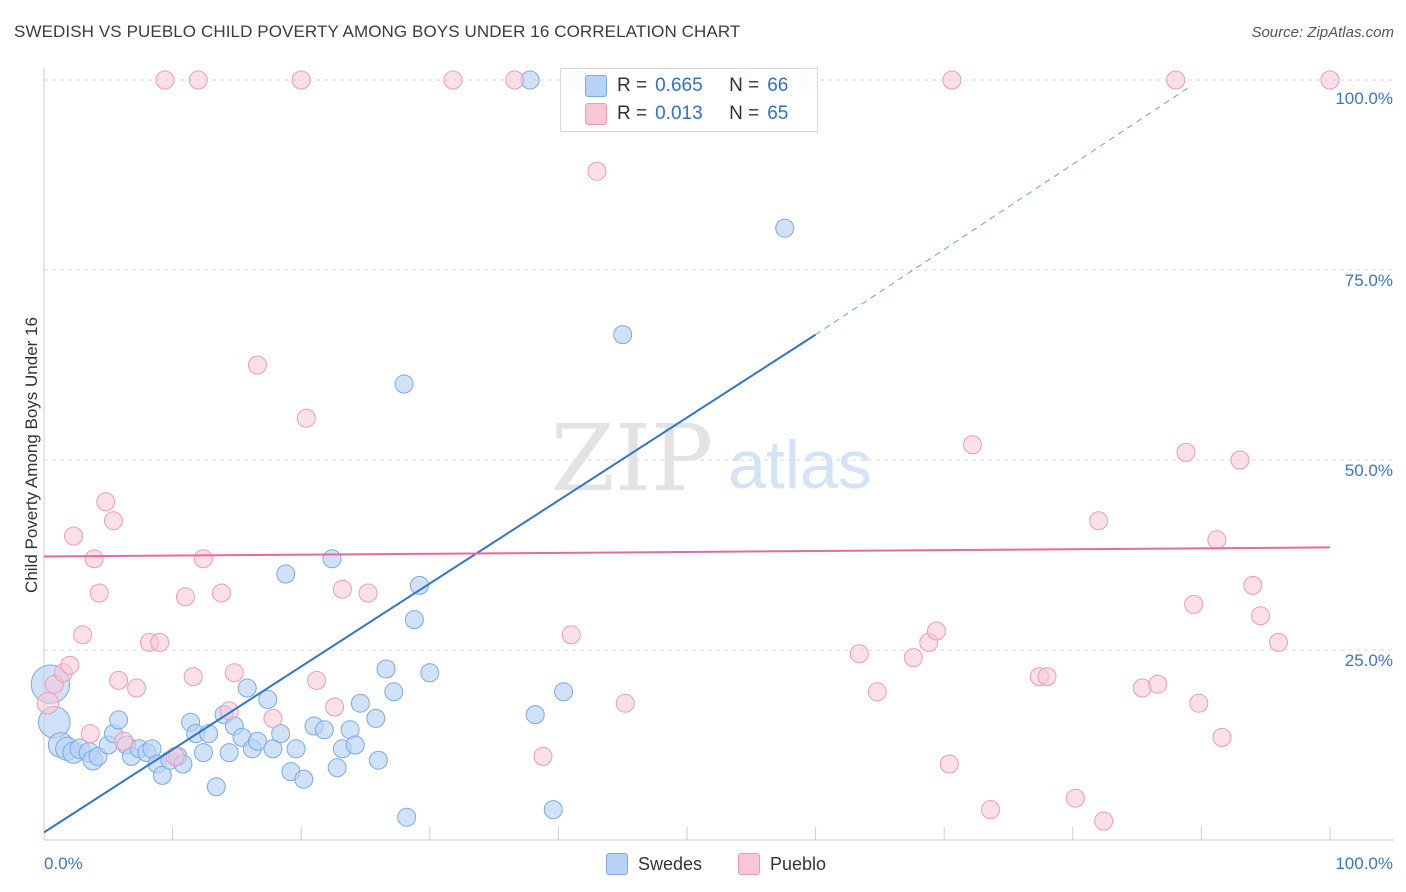 The height and width of the screenshot is (892, 1406). Describe the element at coordinates (782, 864) in the screenshot. I see `legend-item-pueblo: Pueblo` at that location.